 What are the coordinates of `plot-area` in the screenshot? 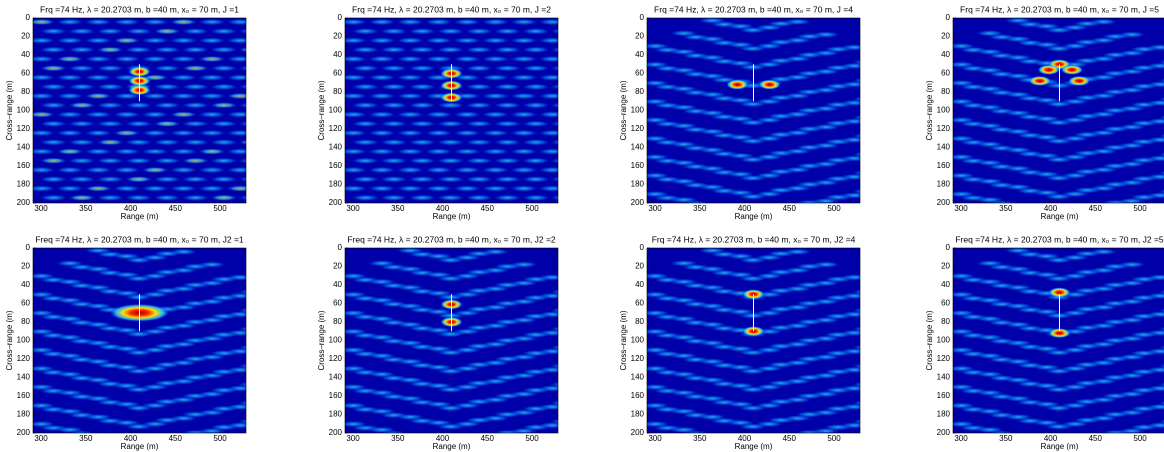 It's located at (451, 110).